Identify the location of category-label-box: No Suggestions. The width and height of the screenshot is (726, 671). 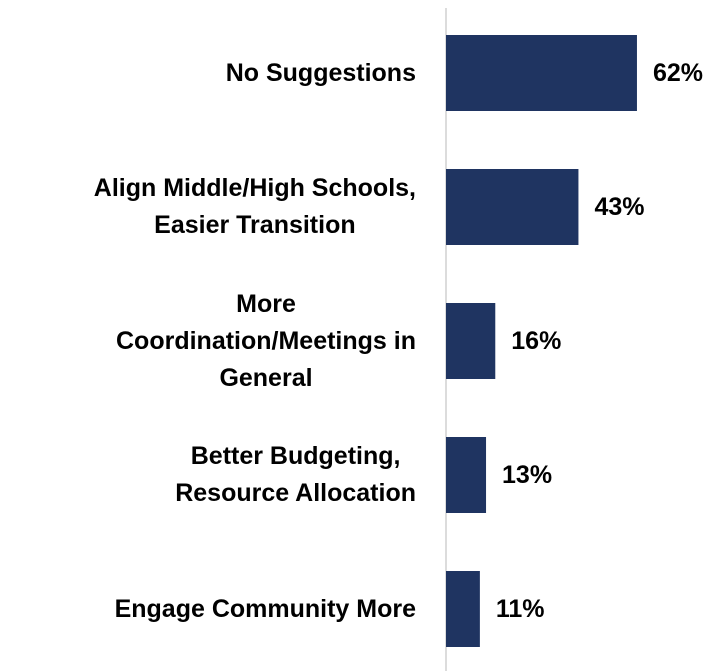
(208, 73).